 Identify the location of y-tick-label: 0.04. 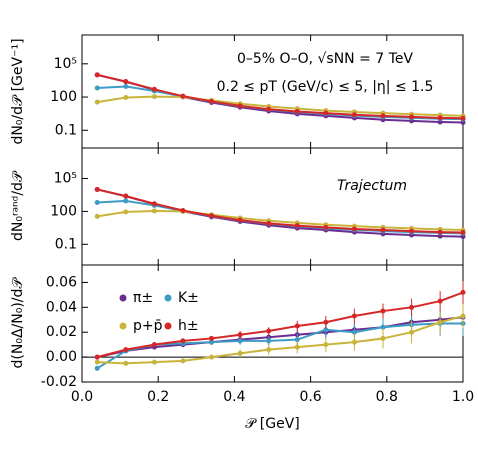
(61, 307).